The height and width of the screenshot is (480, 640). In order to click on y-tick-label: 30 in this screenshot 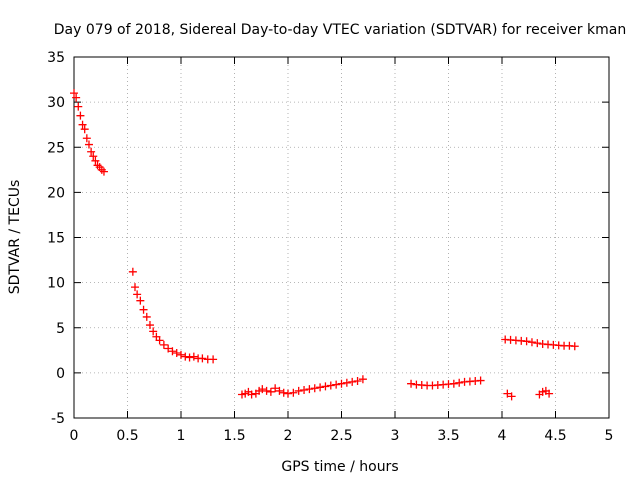, I will do `click(56, 103)`.